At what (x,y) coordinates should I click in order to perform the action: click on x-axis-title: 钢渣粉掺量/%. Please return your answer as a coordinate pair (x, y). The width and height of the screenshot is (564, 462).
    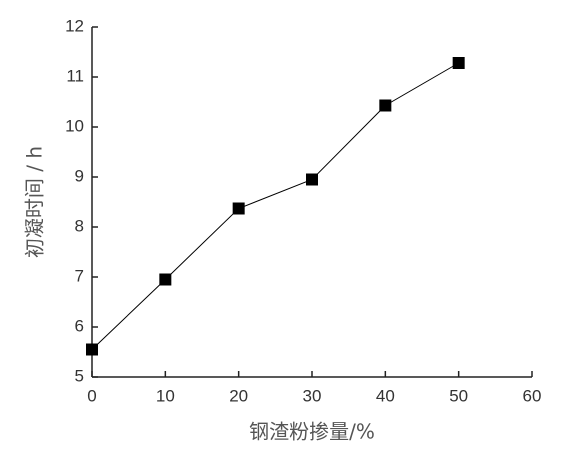
    Looking at the image, I should click on (312, 432).